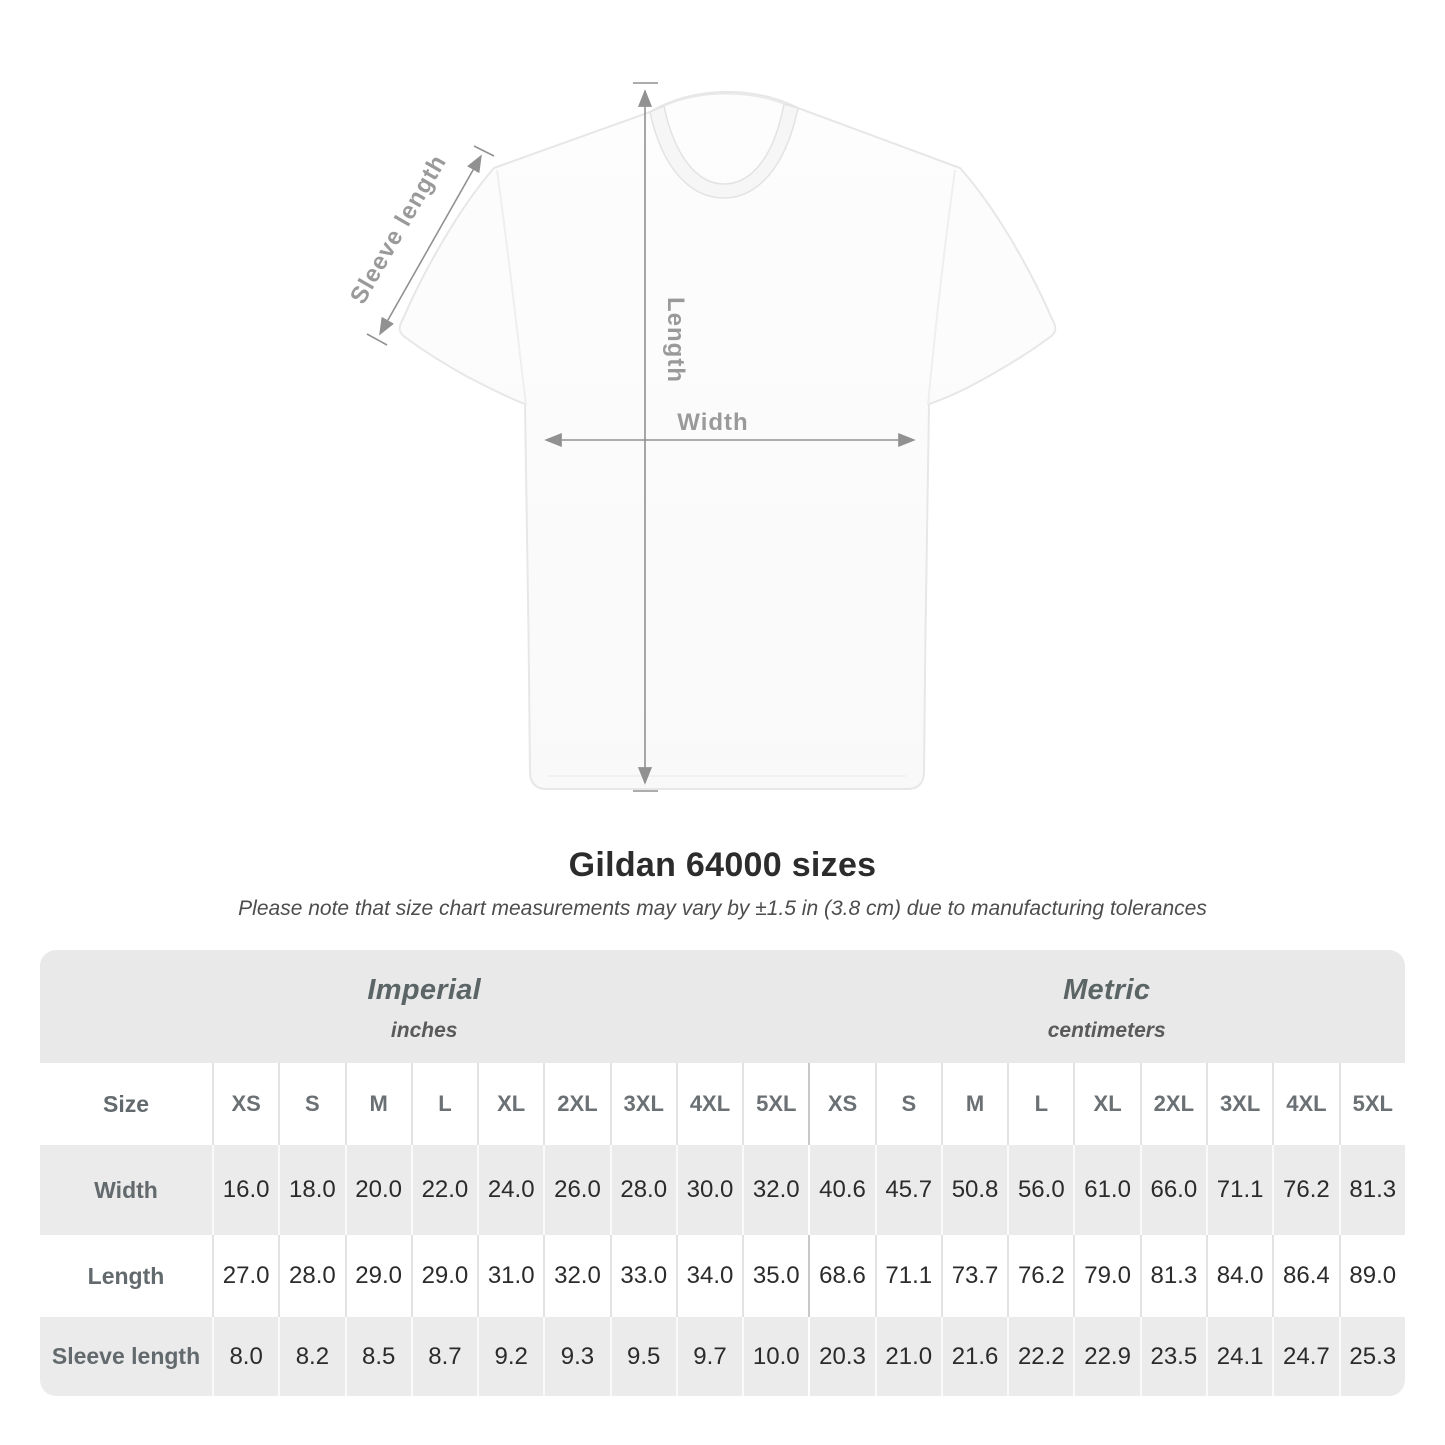 The width and height of the screenshot is (1445, 1445). Describe the element at coordinates (642, 1190) in the screenshot. I see `width-value: 28.0` at that location.